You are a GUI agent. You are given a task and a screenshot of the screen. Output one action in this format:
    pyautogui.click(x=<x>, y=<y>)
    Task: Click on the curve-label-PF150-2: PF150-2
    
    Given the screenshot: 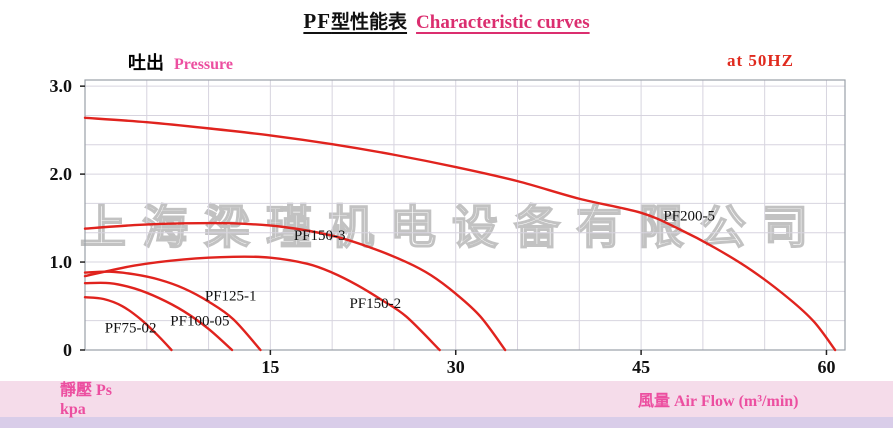 What is the action you would take?
    pyautogui.click(x=375, y=304)
    